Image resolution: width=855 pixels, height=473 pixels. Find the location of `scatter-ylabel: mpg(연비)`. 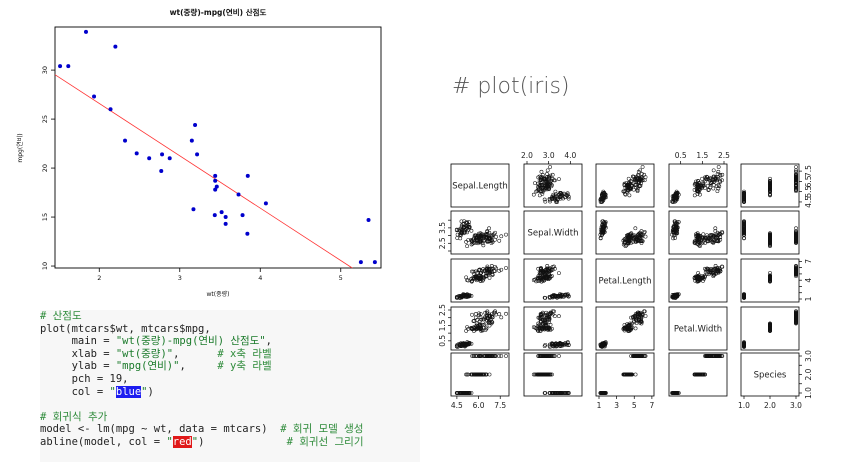

scatter-ylabel: mpg(연비) is located at coordinates (20, 147).